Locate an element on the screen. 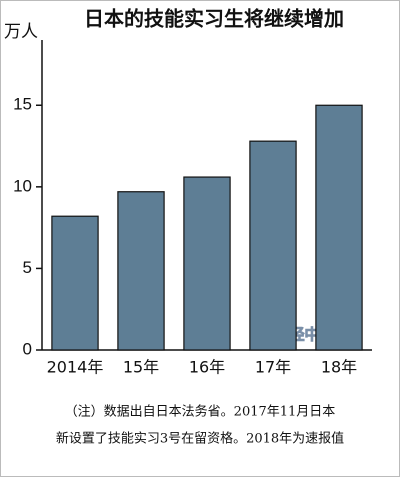  y-tick-label: 5 is located at coordinates (27, 267).